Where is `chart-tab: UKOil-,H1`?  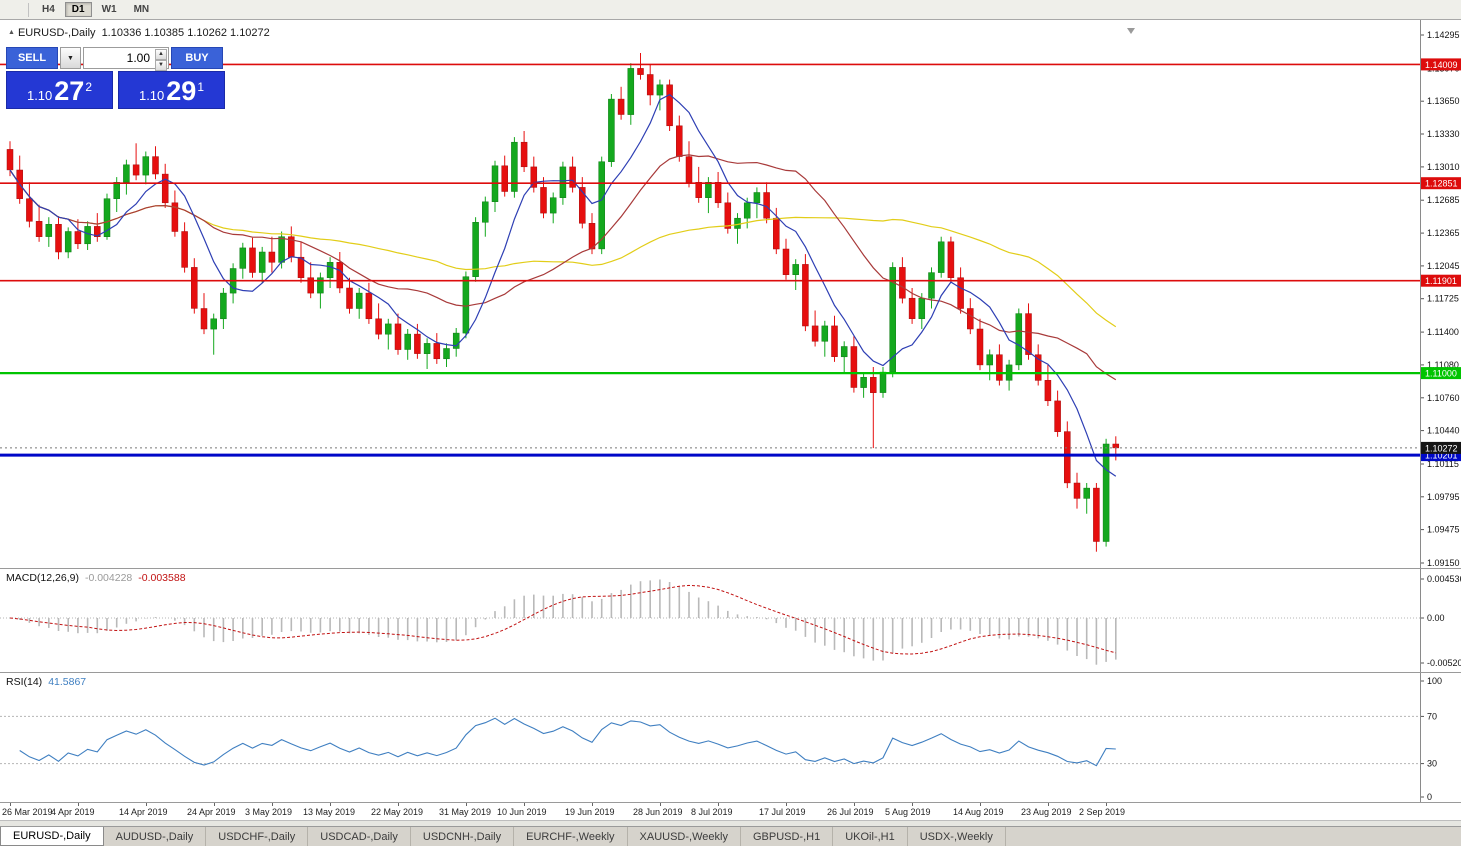 chart-tab: UKOil-,H1 is located at coordinates (870, 836).